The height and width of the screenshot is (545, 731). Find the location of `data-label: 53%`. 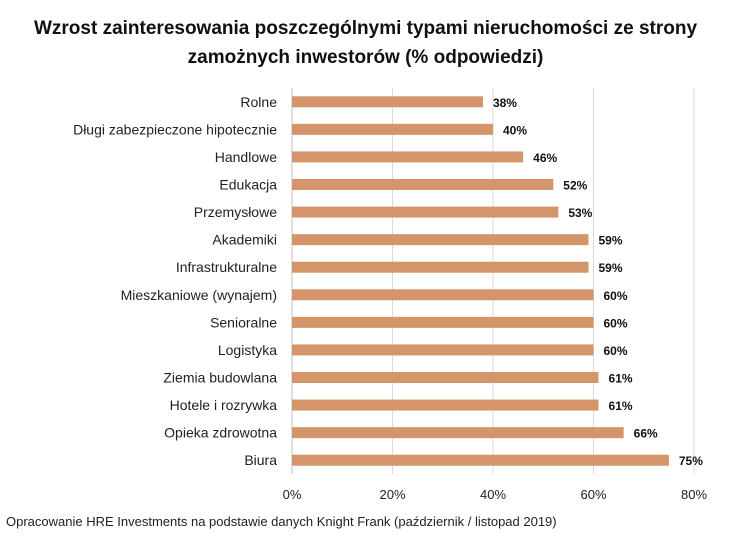

data-label: 53% is located at coordinates (580, 213).